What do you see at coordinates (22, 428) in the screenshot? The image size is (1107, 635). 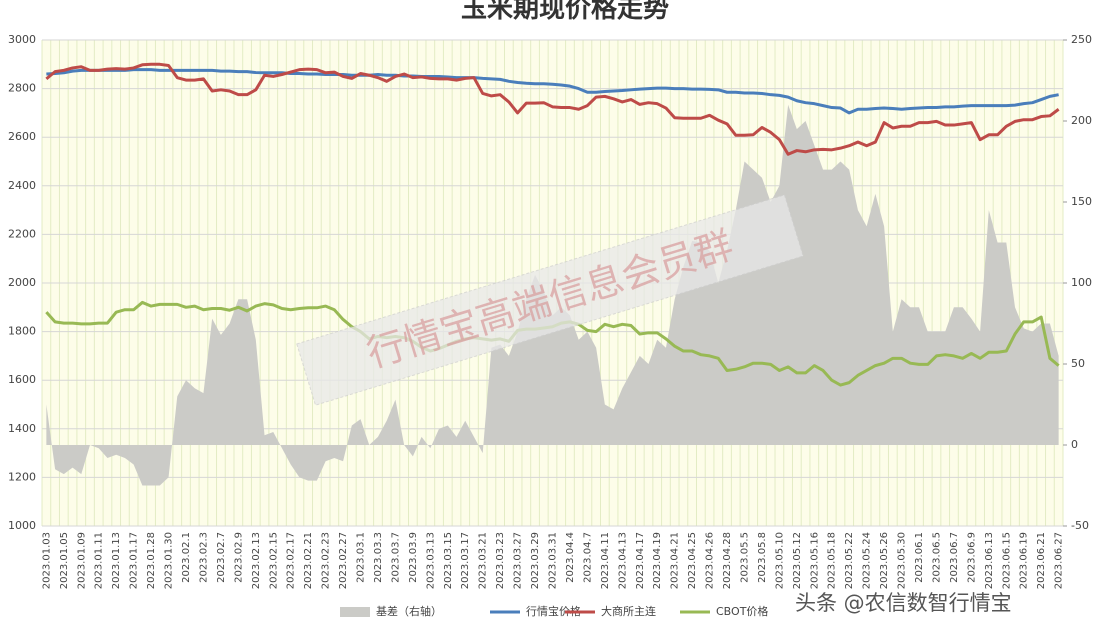 I see `y-tick-label: 1400` at bounding box center [22, 428].